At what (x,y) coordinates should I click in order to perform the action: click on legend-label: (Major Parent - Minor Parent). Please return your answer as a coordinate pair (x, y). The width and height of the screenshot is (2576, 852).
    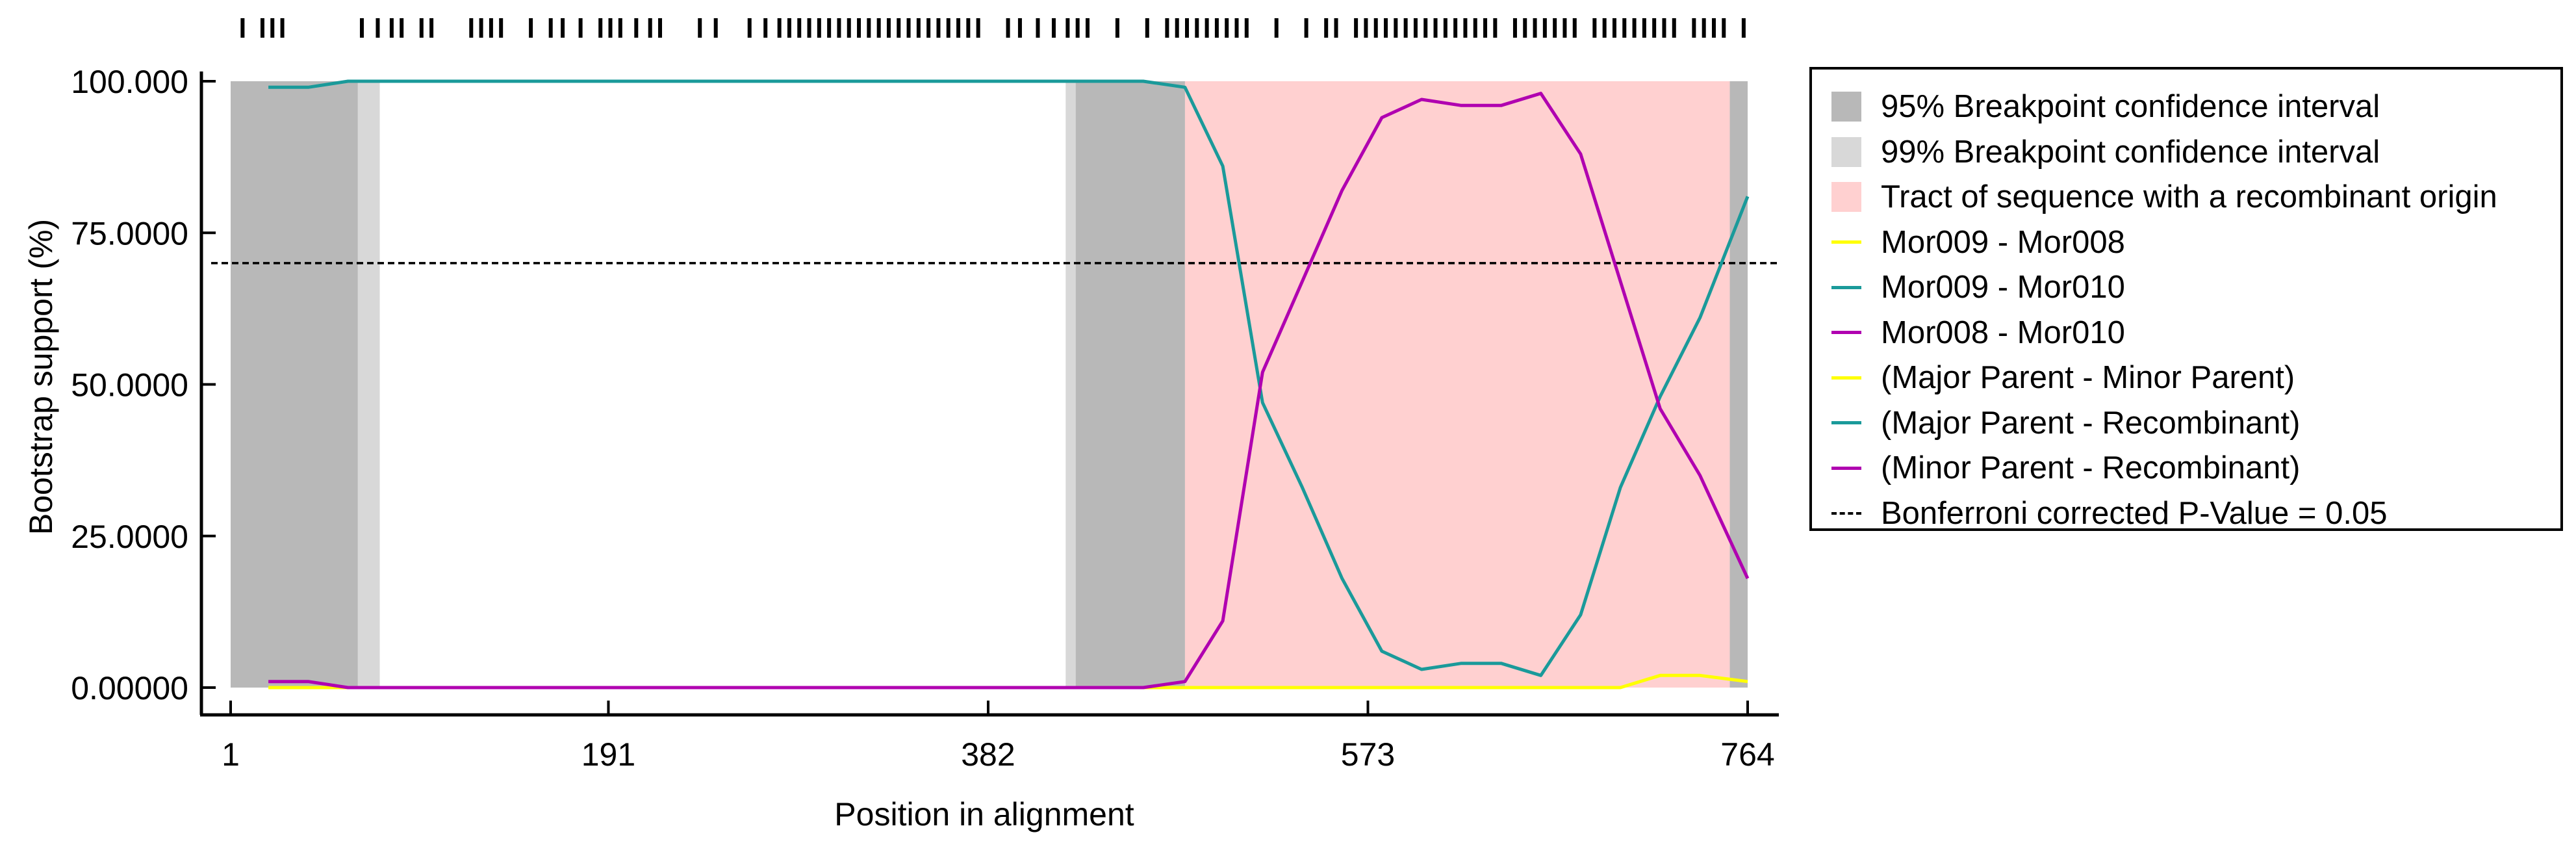
    Looking at the image, I should click on (2088, 377).